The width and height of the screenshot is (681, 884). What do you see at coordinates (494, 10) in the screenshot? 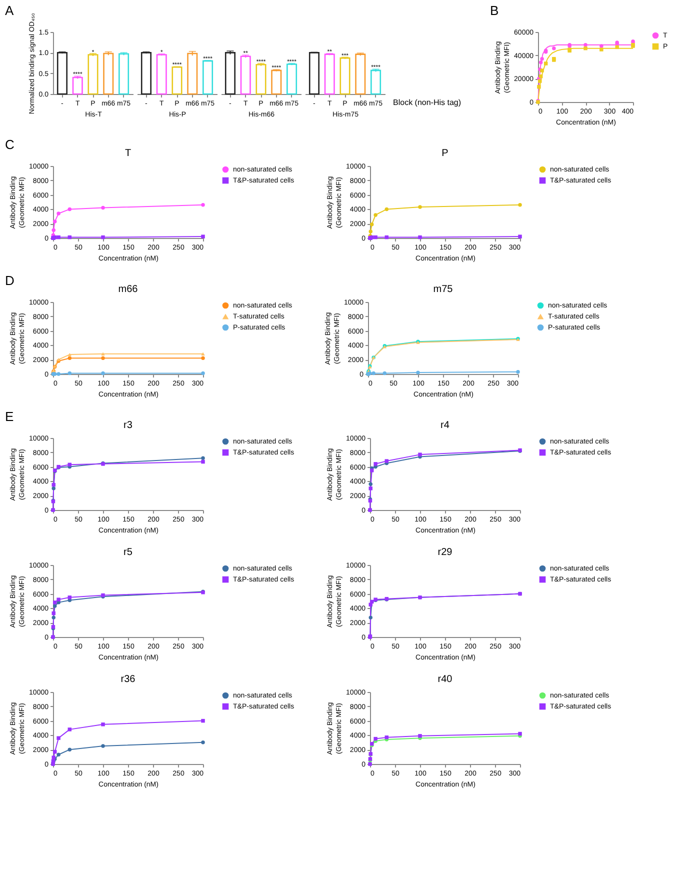
I see `text: B` at bounding box center [494, 10].